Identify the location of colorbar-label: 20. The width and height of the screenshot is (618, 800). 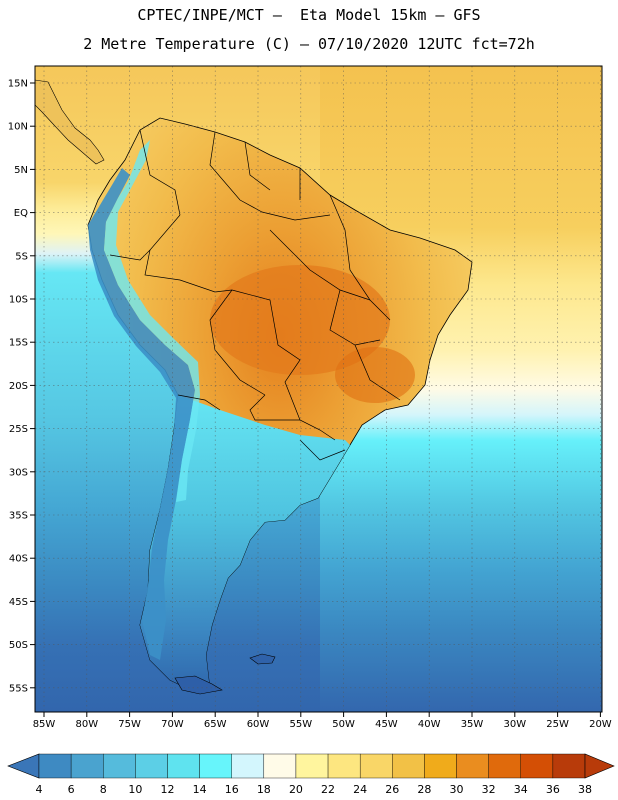
(296, 789).